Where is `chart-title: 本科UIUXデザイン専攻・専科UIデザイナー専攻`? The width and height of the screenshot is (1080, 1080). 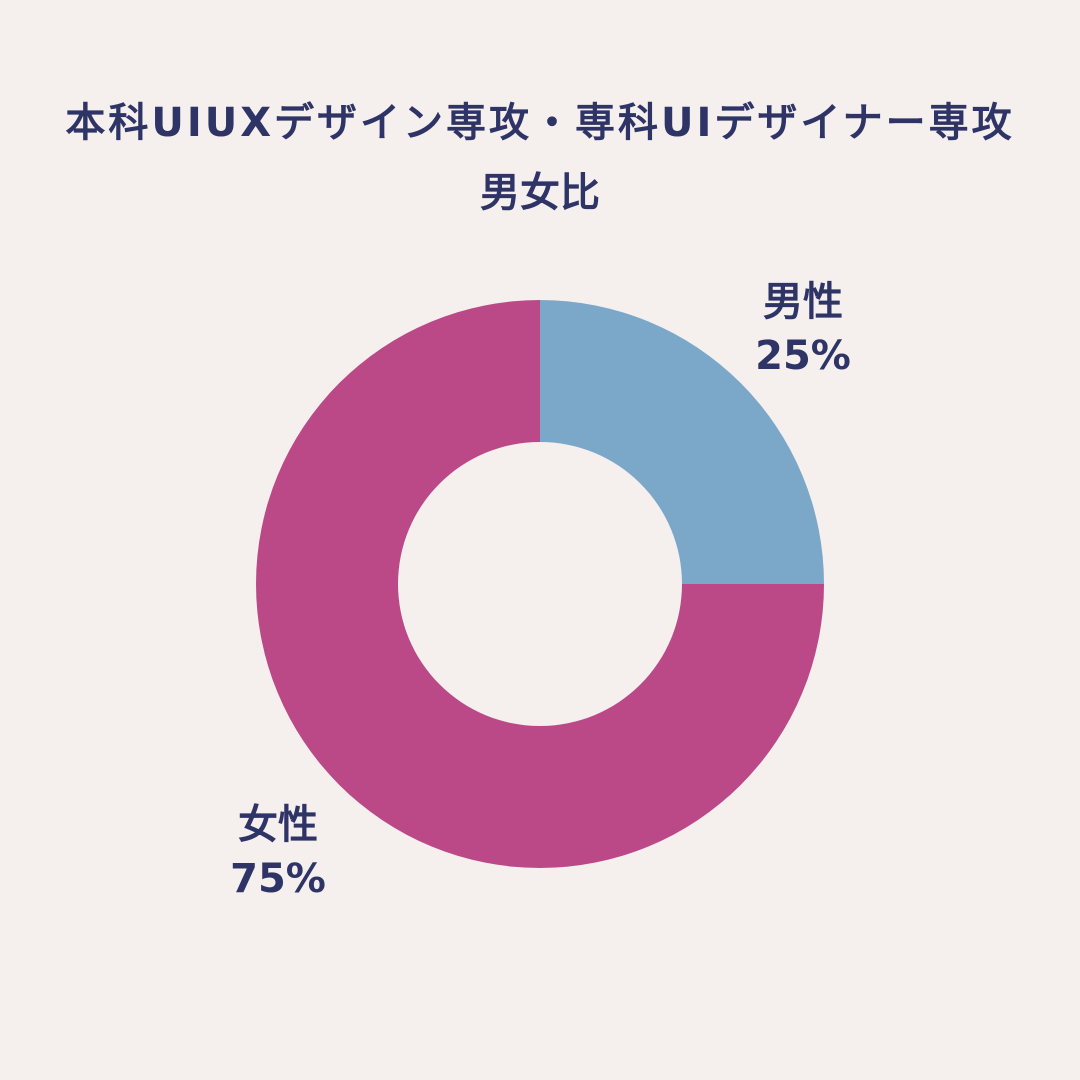
chart-title: 本科UIUXデザイン専攻・専科UIデザイナー専攻 is located at coordinates (540, 123).